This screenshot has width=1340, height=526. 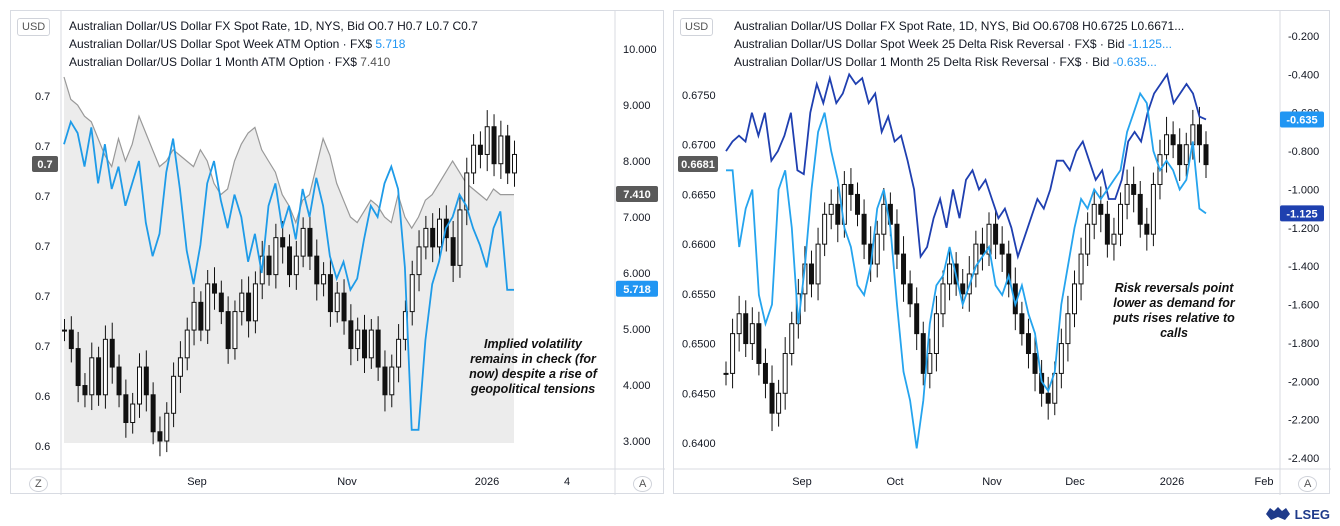 What do you see at coordinates (42, 197) in the screenshot?
I see `left-tick-label: 0.7` at bounding box center [42, 197].